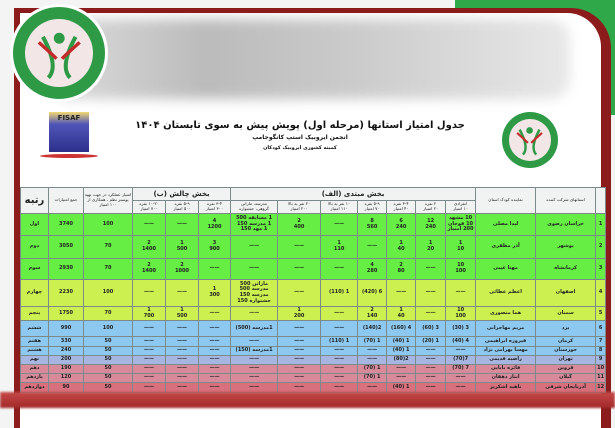 The width and height of the screenshot is (615, 428). Describe the element at coordinates (34, 387) in the screenshot. I see `cell-rank: دوازدهم` at that location.